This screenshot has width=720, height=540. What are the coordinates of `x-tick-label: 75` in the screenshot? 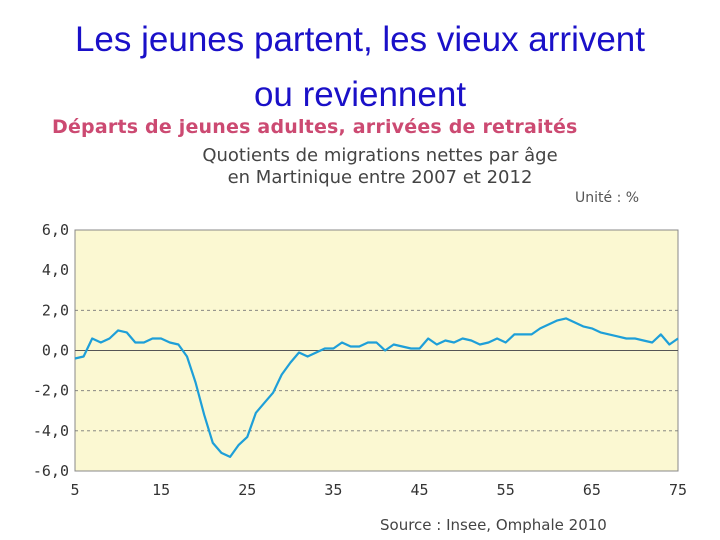 It's located at (678, 490).